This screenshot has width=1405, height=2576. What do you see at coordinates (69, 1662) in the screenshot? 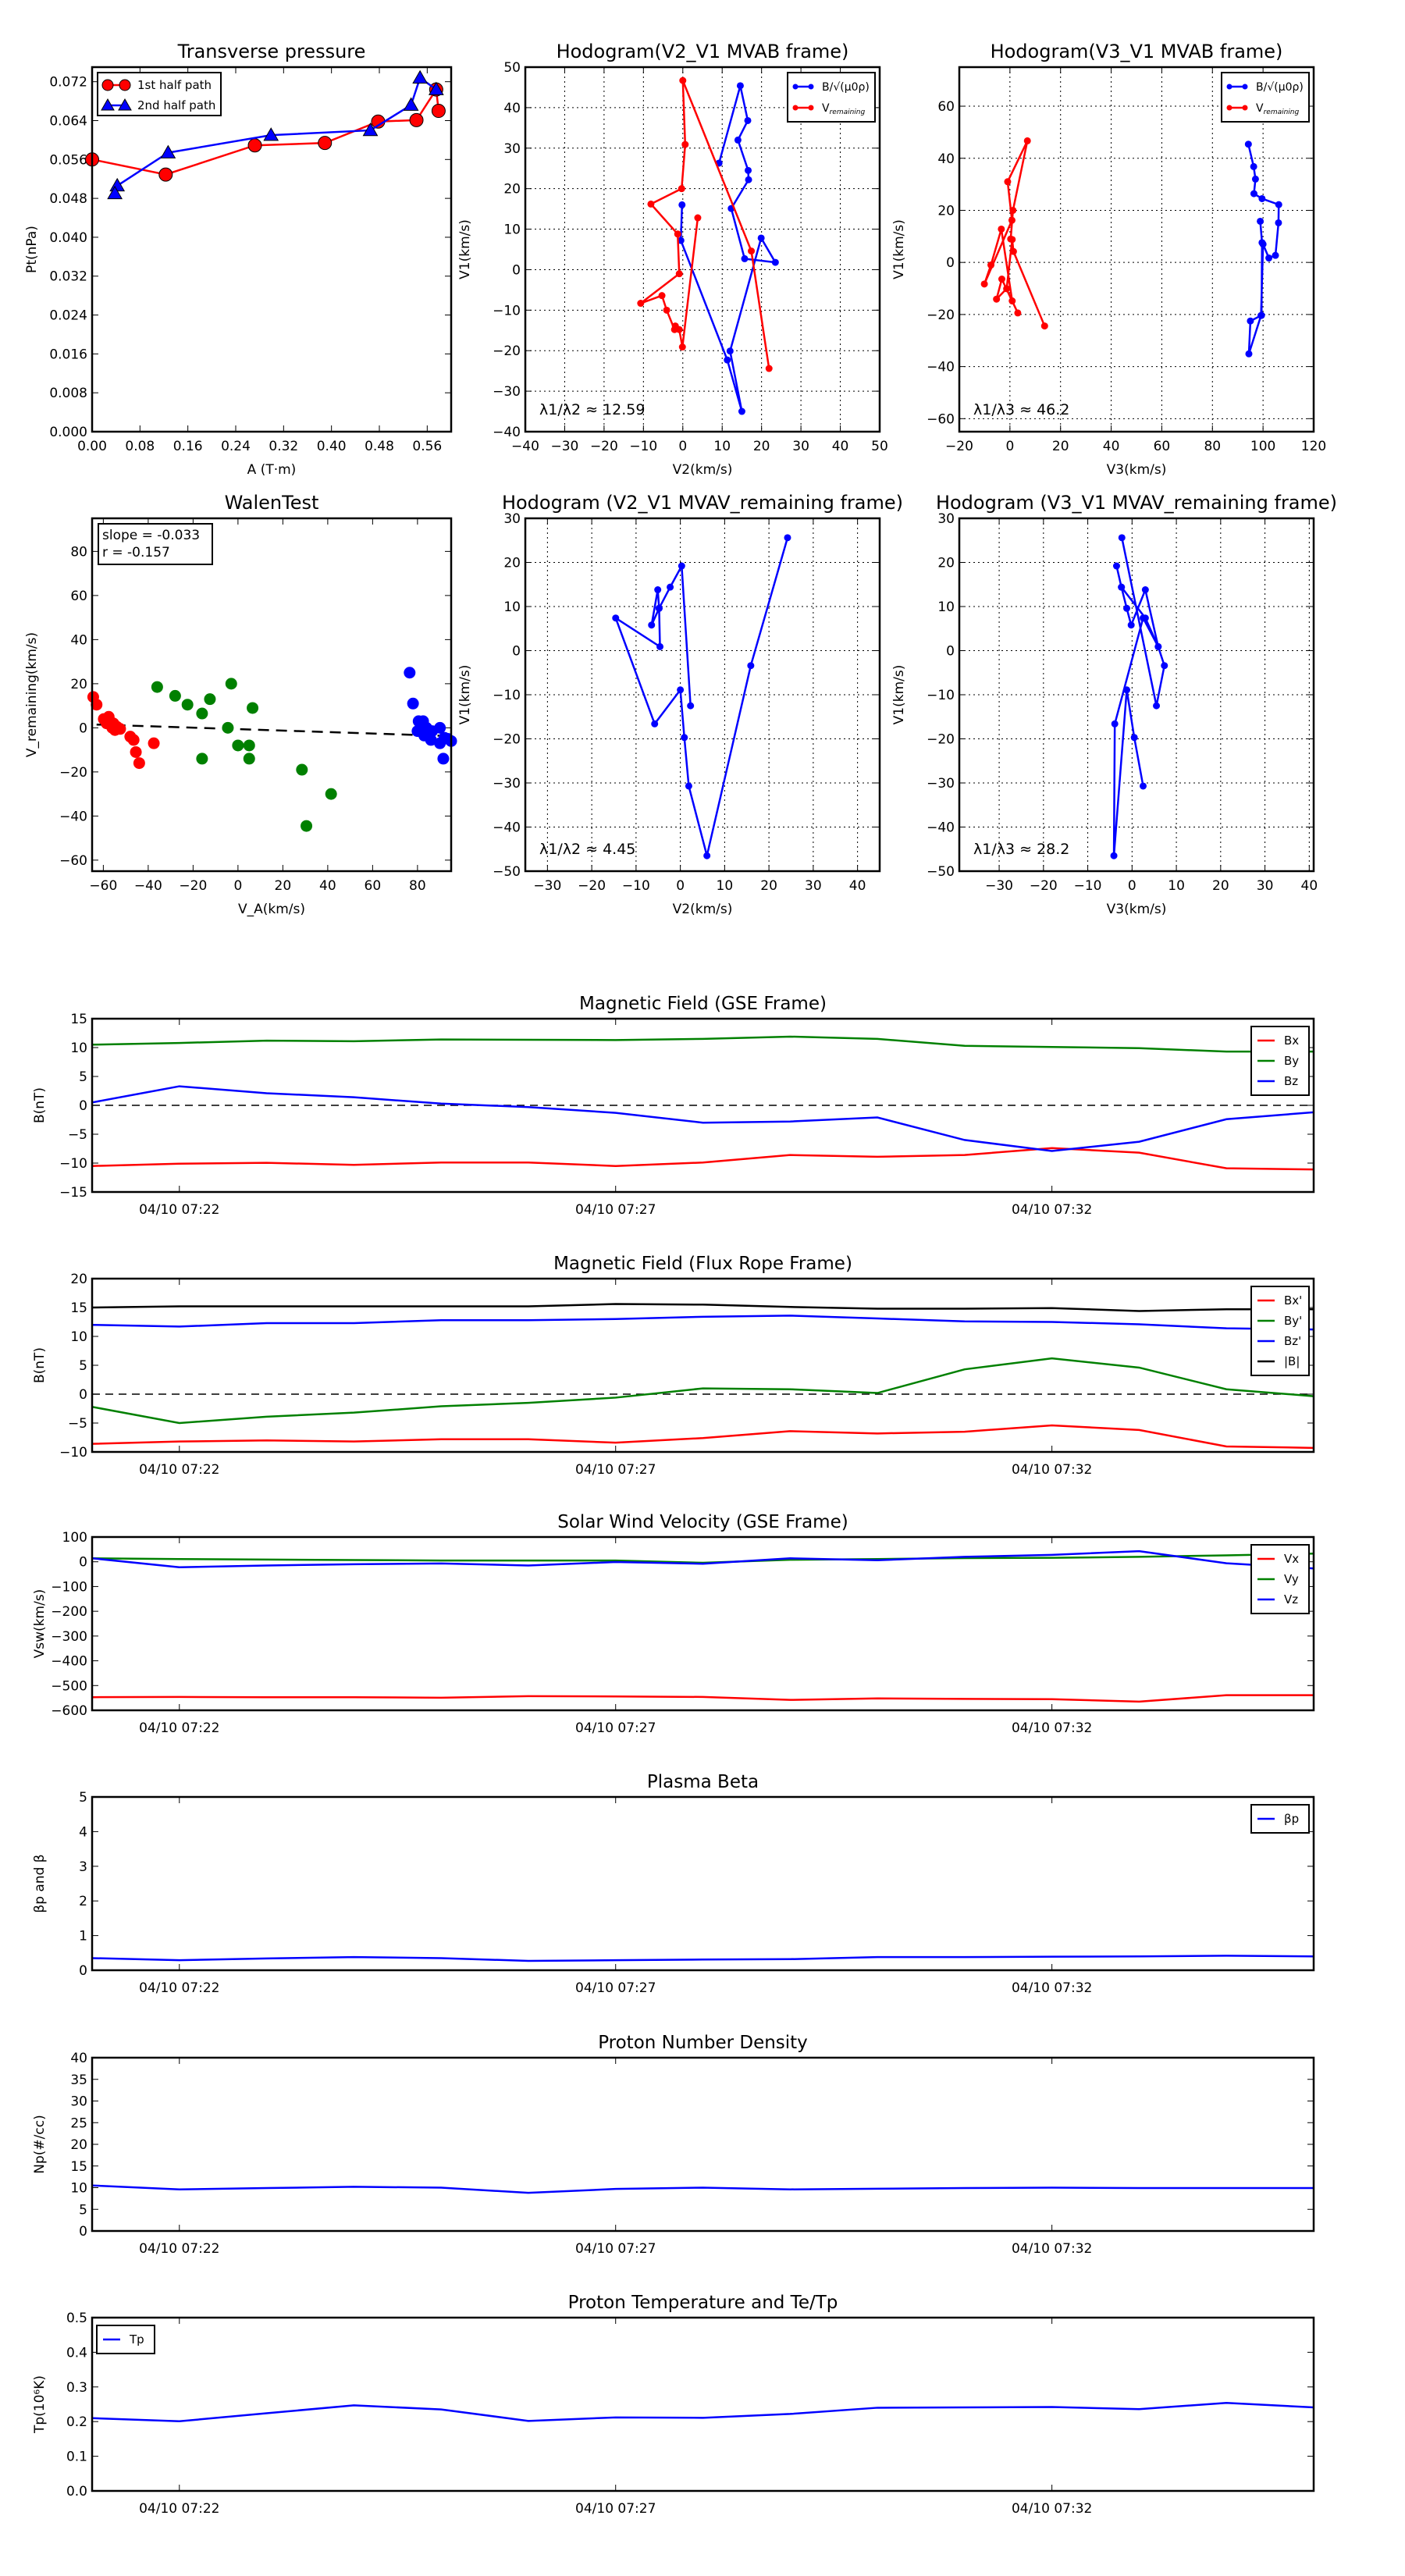
I see `y-tick-label: −400` at bounding box center [69, 1662].